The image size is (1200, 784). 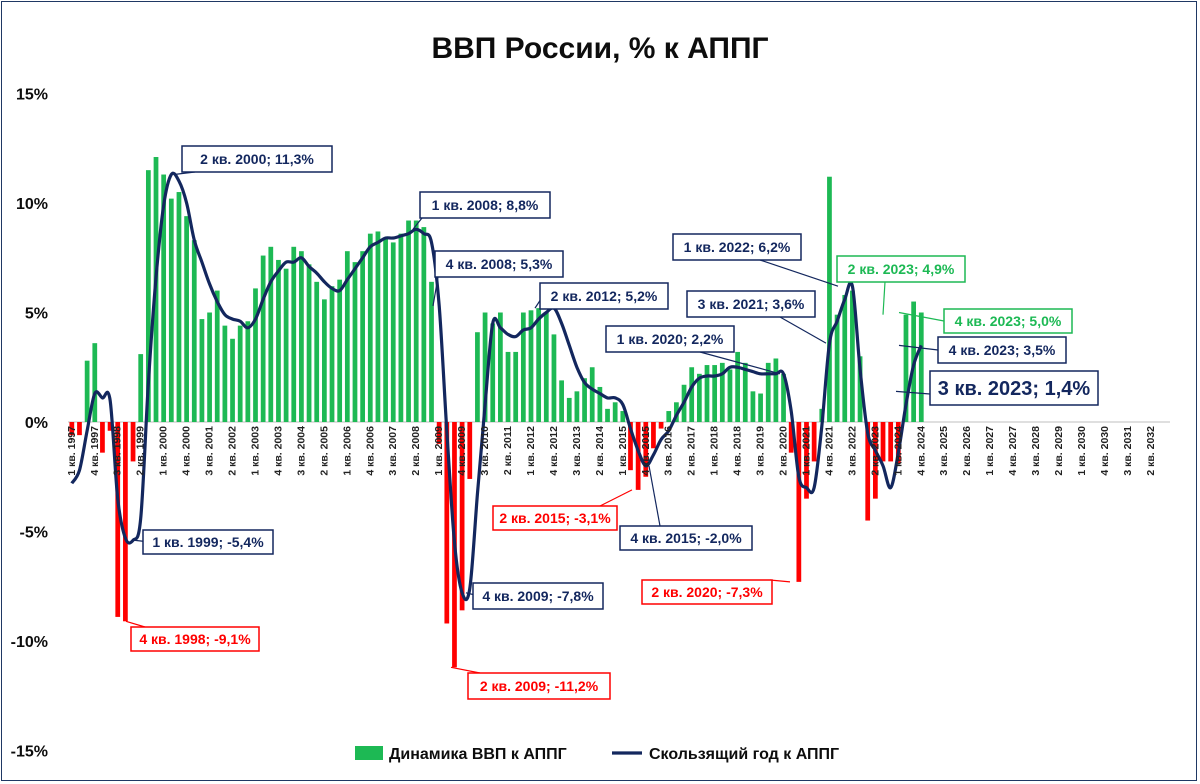 I want to click on y-axis-ticks: 15% 10% 5% 0% -5% -10% -15%, so click(x=29, y=424).